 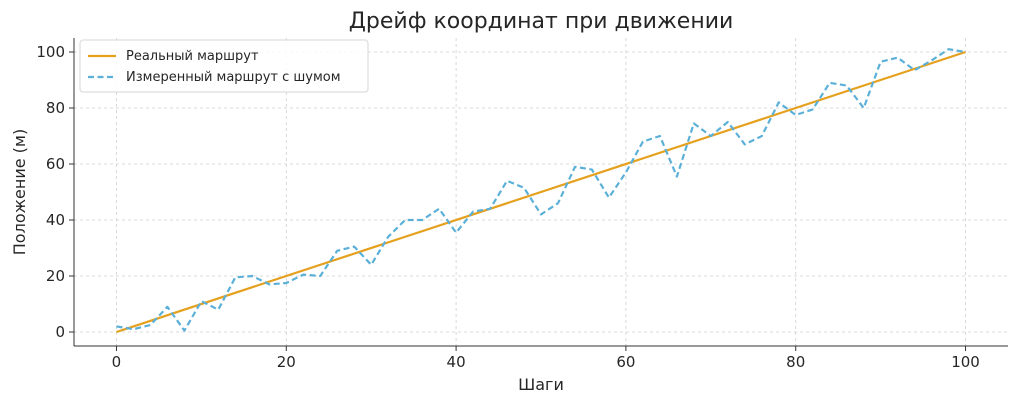 What do you see at coordinates (55, 220) in the screenshot?
I see `y-tick-label: 40` at bounding box center [55, 220].